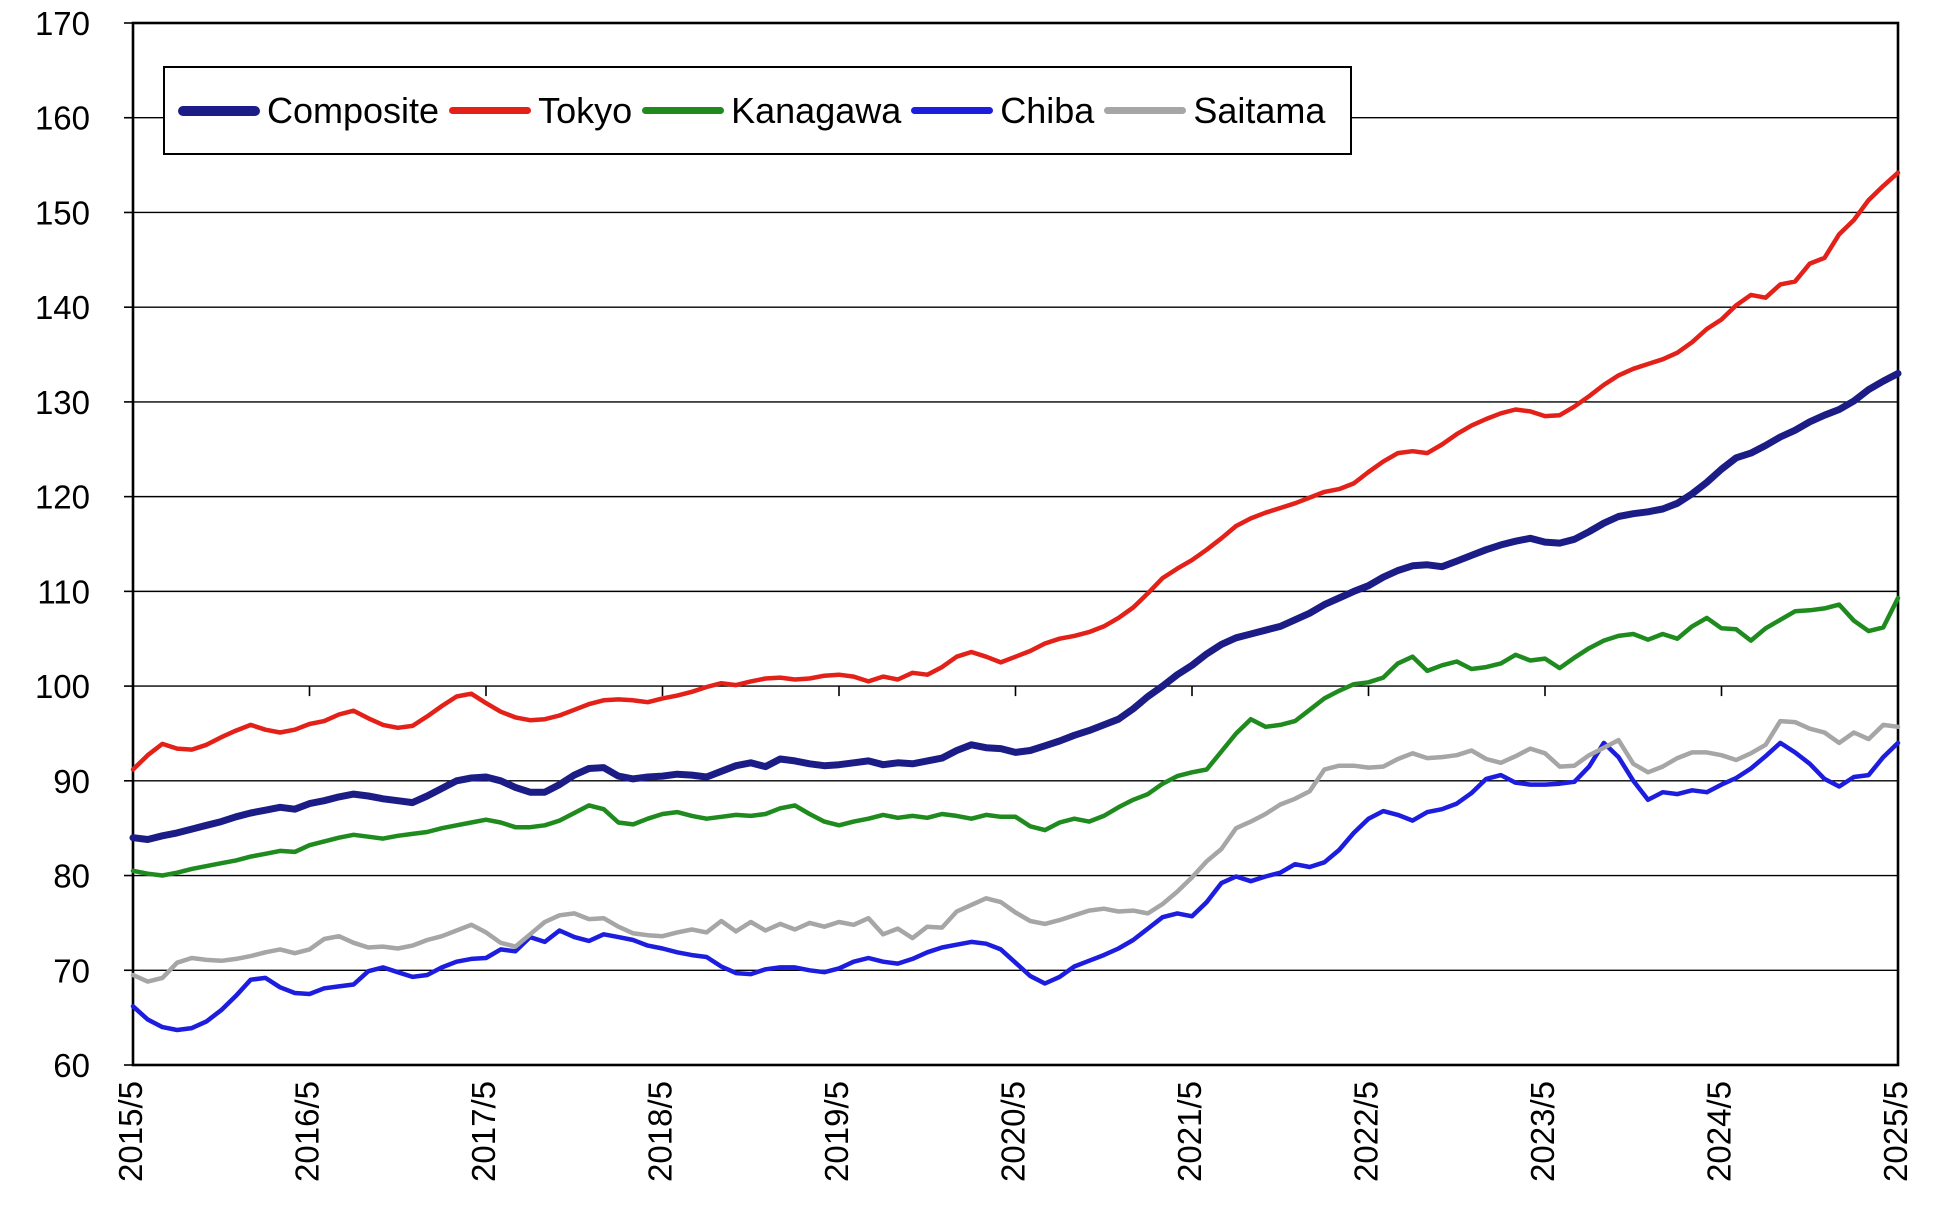 This screenshot has height=1230, width=1938. What do you see at coordinates (1366, 1131) in the screenshot?
I see `x-axis-label: 2022/5` at bounding box center [1366, 1131].